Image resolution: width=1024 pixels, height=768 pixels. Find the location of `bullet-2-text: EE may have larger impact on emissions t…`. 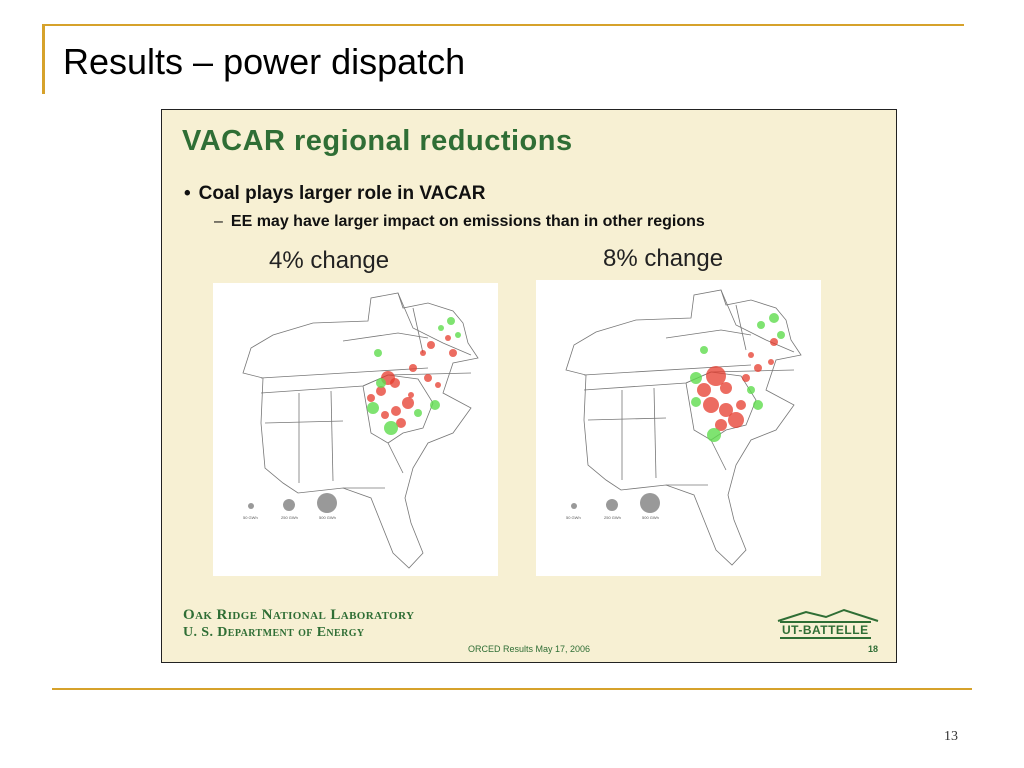

bullet-2-text: EE may have larger impact on emissions t… is located at coordinates (467, 221).